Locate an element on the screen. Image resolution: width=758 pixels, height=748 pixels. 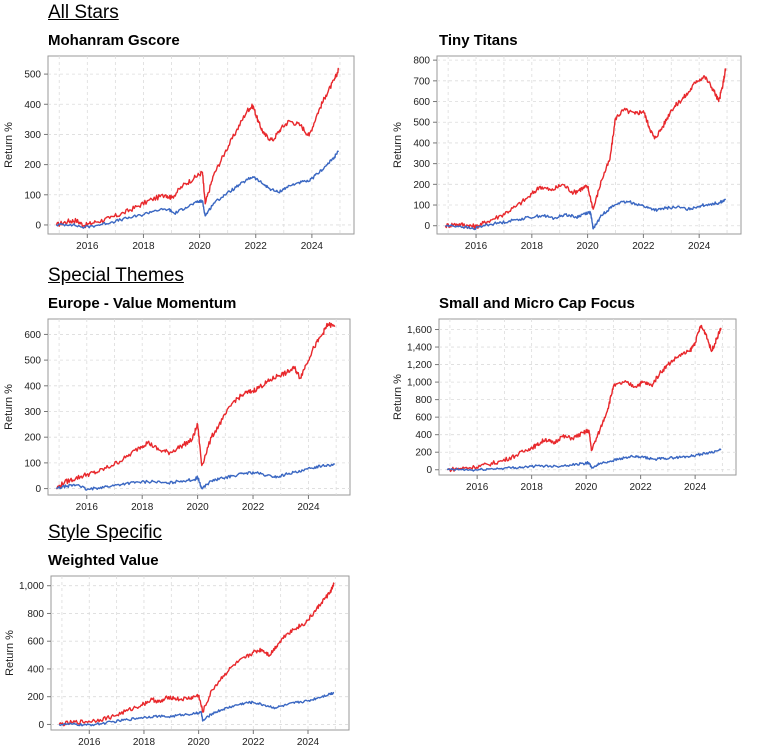
y-tick-label: 1,200 is located at coordinates (419, 365).